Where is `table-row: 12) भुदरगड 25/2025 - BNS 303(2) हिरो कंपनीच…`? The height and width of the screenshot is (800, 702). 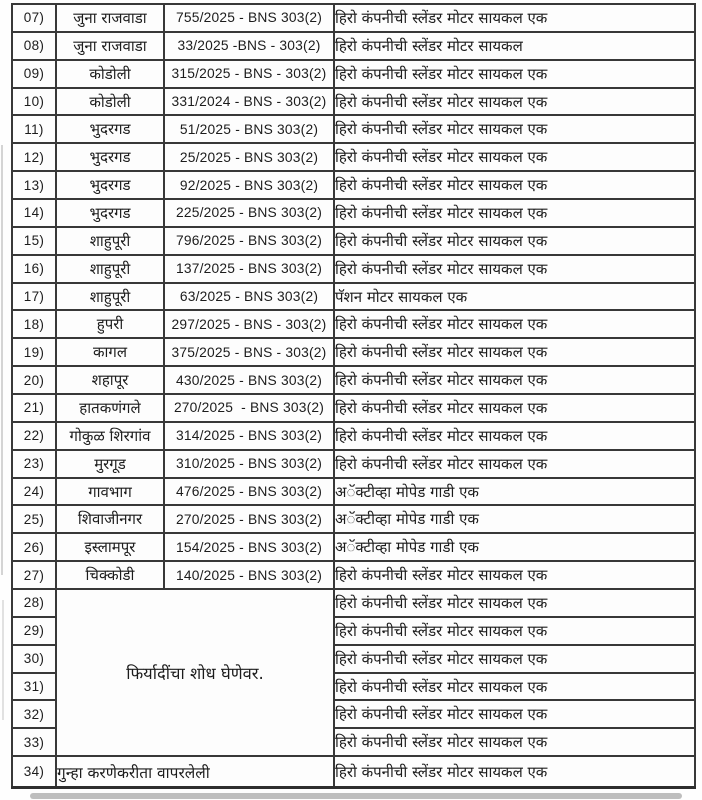 table-row: 12) भुदरगड 25/2025 - BNS 303(2) हिरो कंपनीच… is located at coordinates (353, 157).